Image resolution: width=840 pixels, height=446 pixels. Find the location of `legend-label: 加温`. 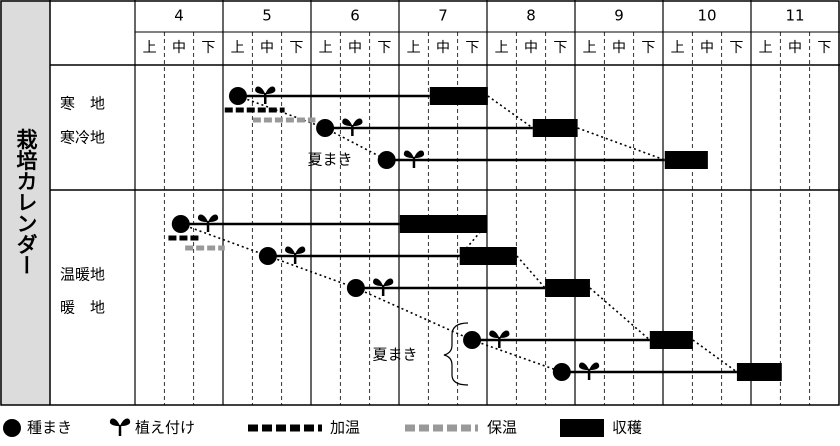

legend-label: 加温 is located at coordinates (345, 428).